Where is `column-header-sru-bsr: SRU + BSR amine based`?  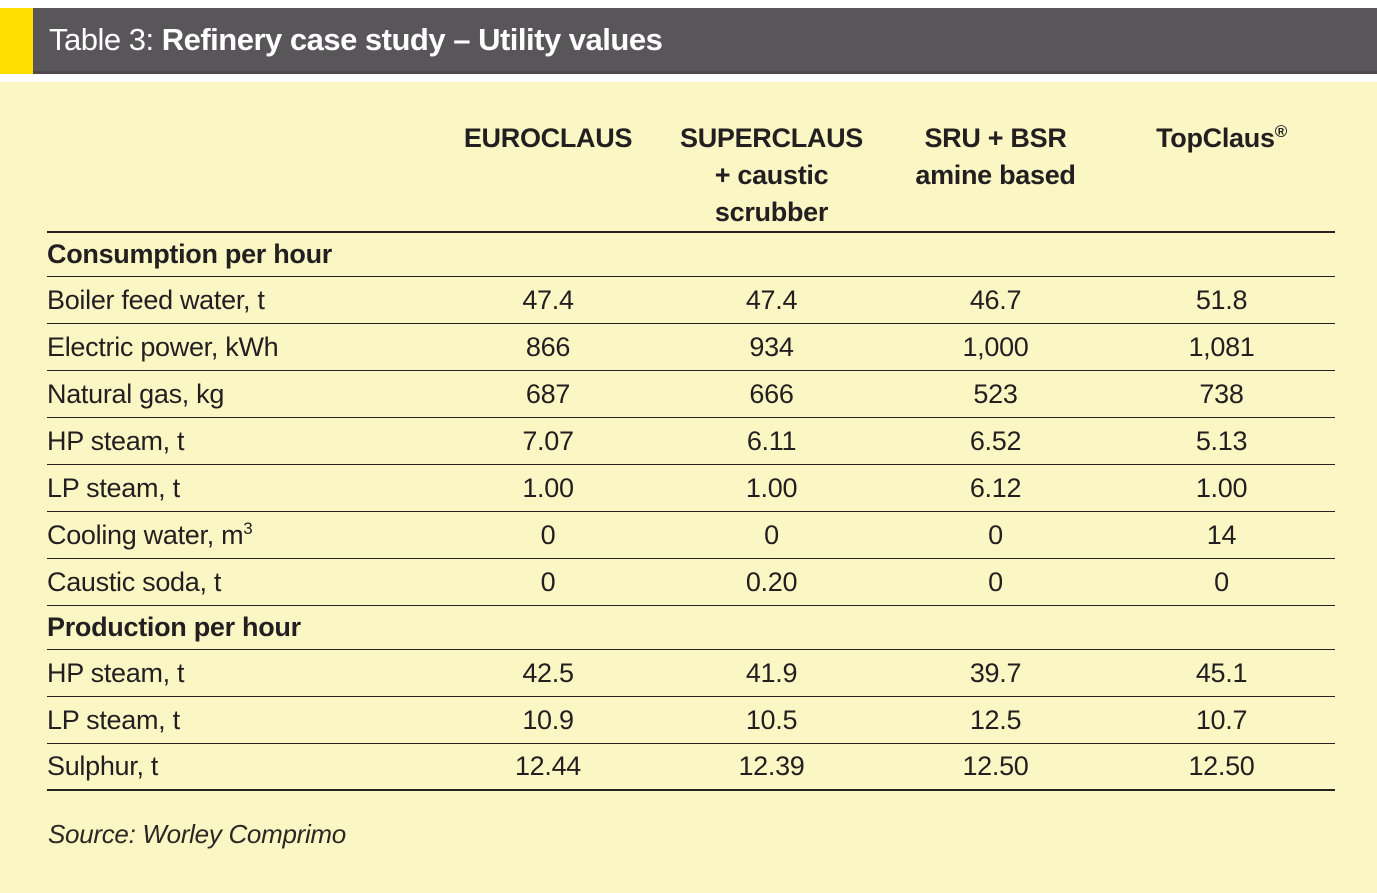 column-header-sru-bsr: SRU + BSR amine based is located at coordinates (995, 156).